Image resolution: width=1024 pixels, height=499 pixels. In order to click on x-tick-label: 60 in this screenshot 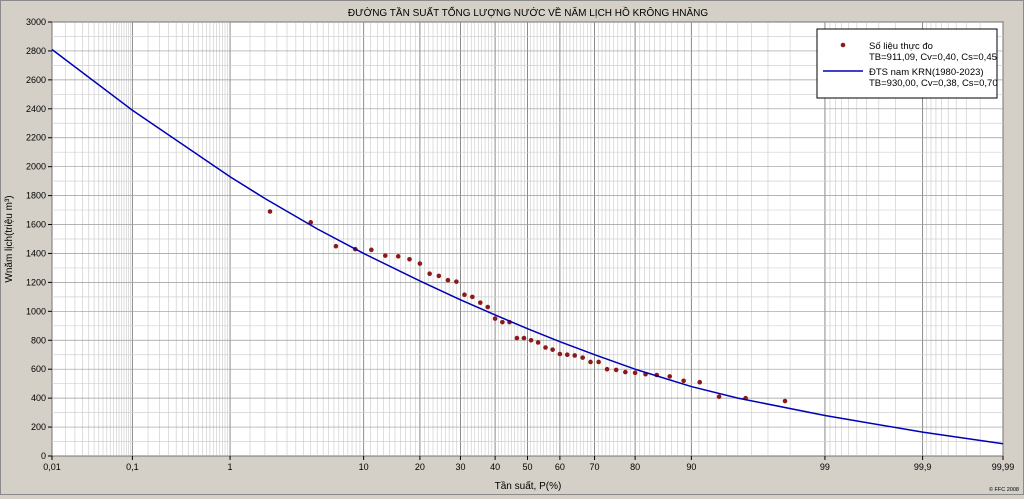, I will do `click(560, 467)`.